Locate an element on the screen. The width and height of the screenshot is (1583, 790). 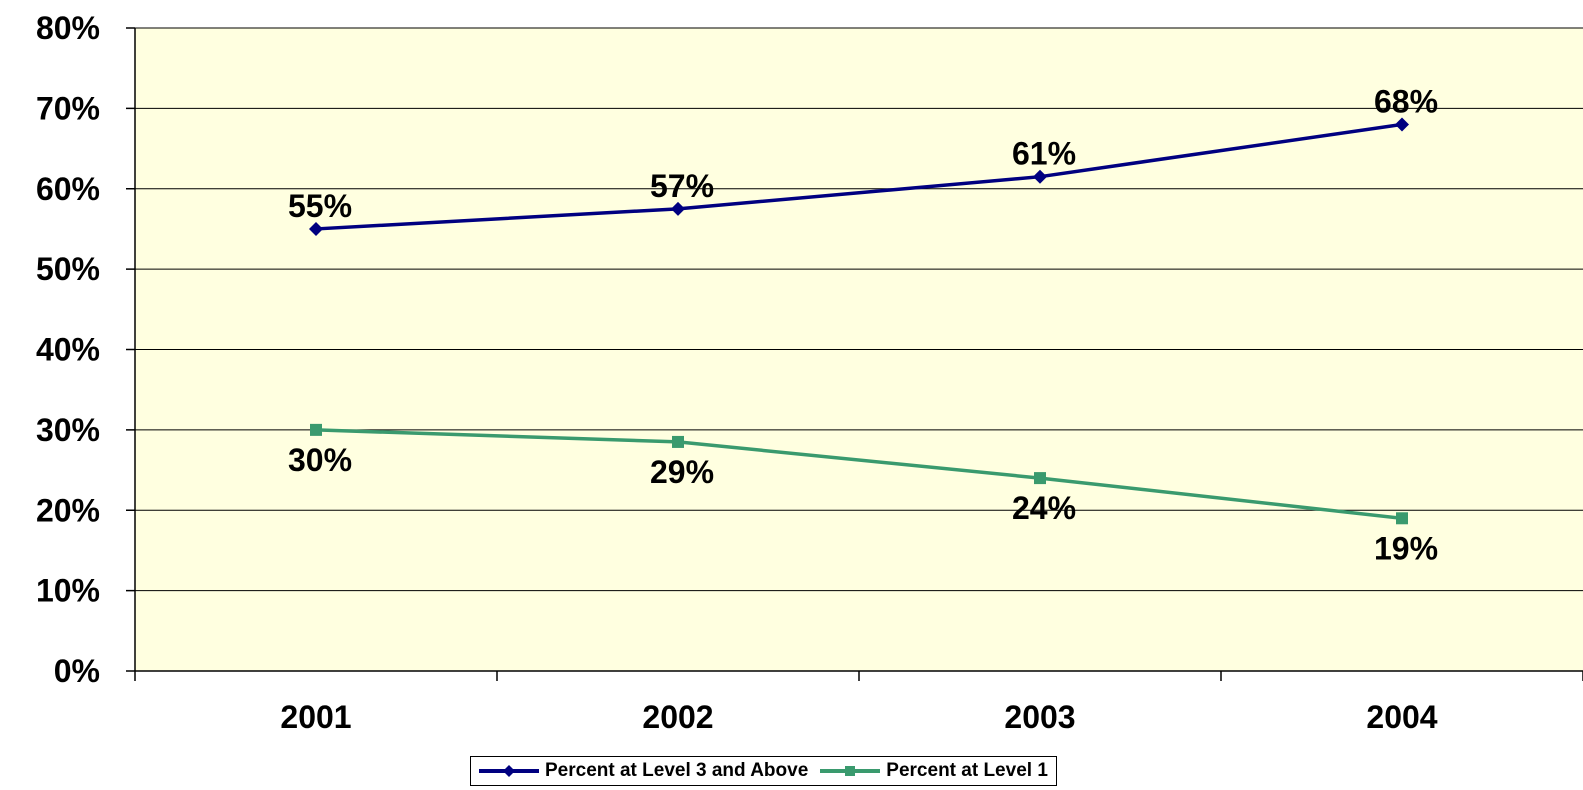
legend-item-level3: Percent at Level 3 and Above is located at coordinates (643, 771).